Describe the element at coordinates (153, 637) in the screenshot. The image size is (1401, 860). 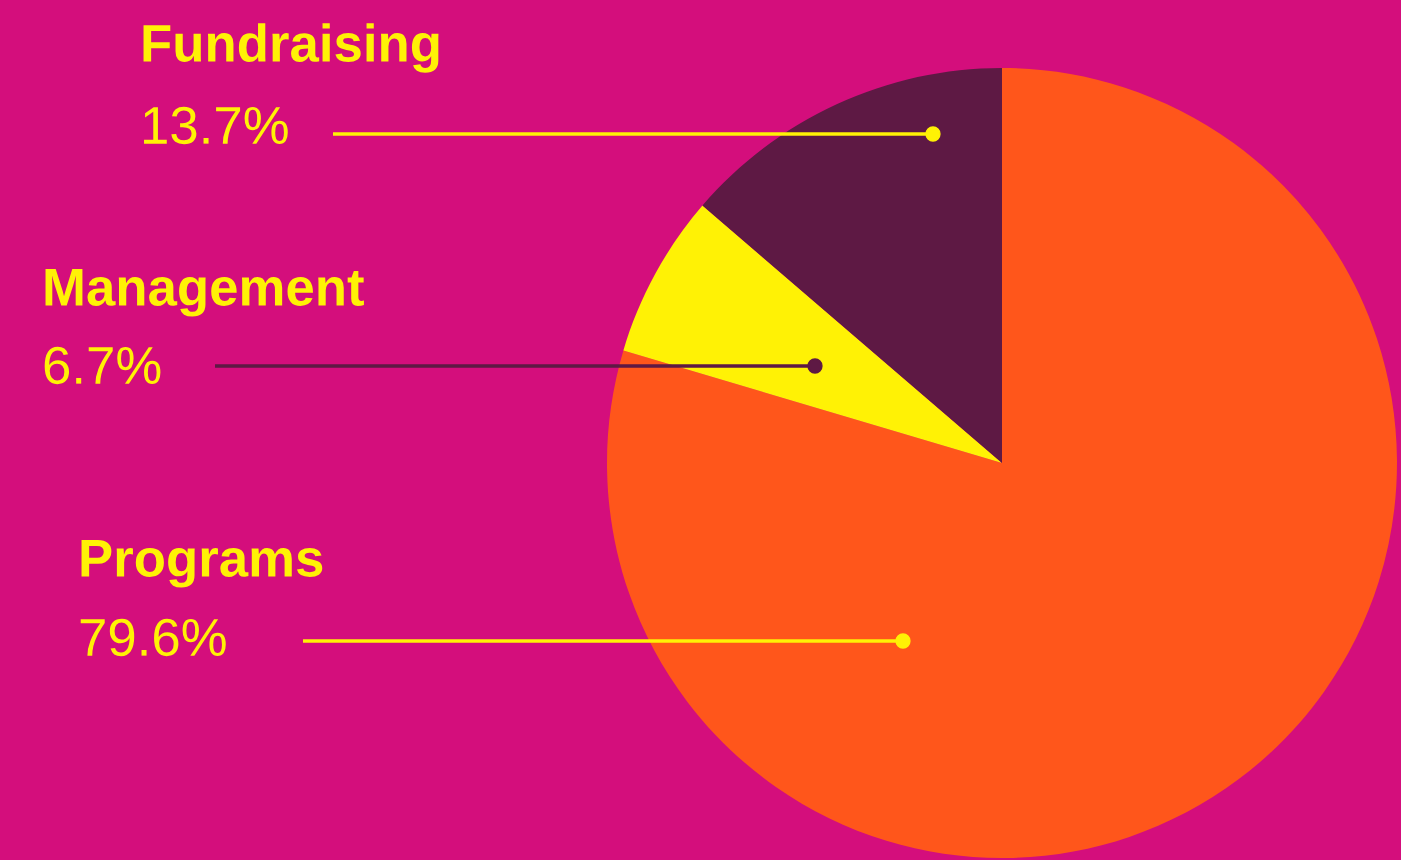
I see `data-label: 79.6%` at that location.